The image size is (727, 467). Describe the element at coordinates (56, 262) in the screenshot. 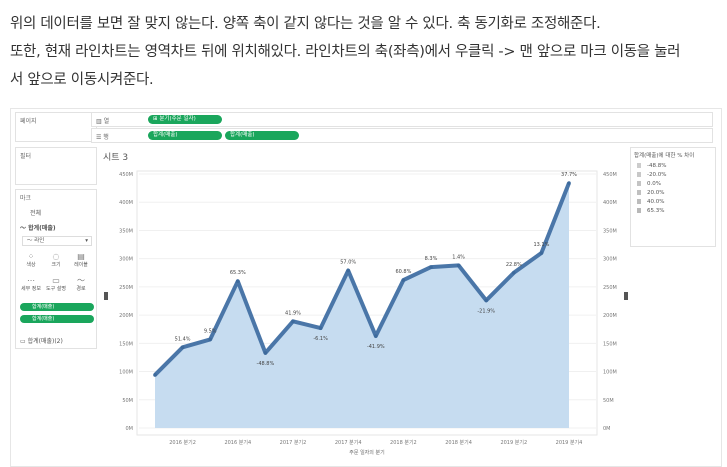

I see `size-button: ◌ 크기` at that location.